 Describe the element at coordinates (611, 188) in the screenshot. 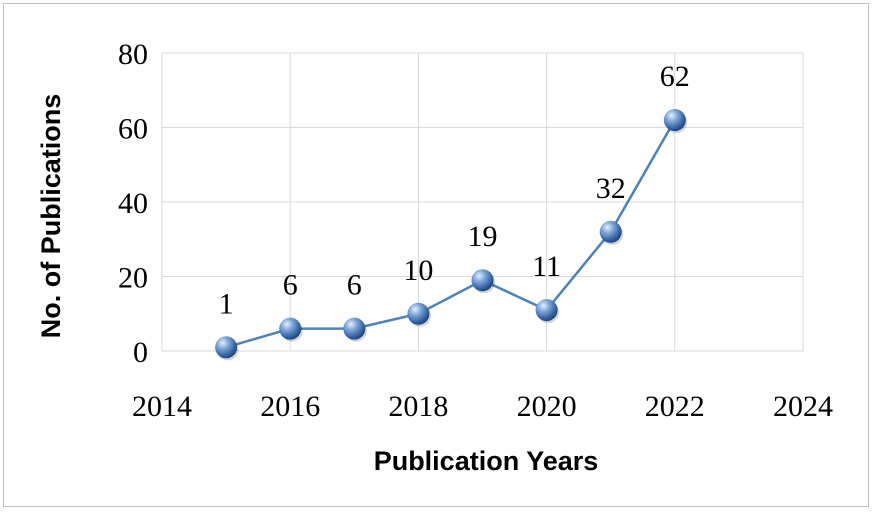

I see `data-label: 32` at that location.